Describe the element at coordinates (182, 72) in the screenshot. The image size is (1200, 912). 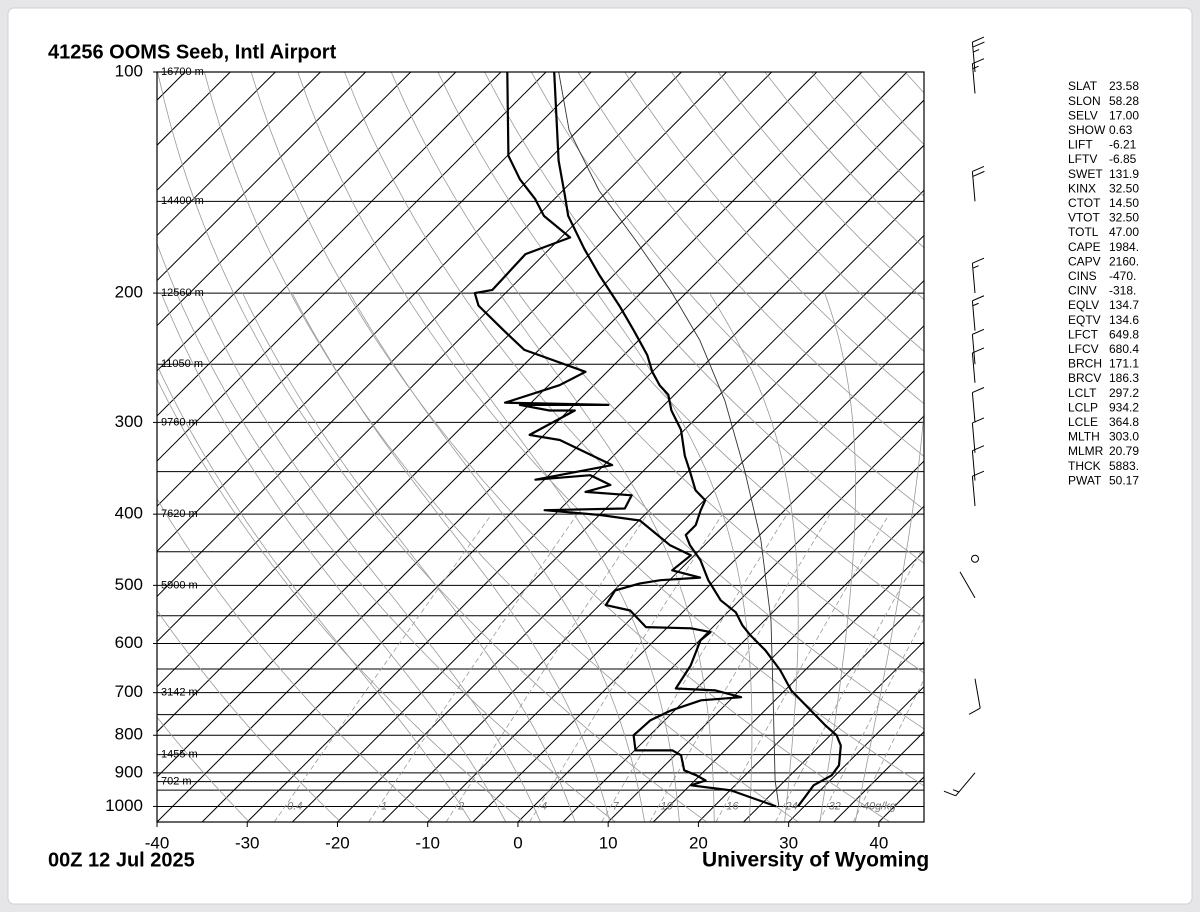
I see `height-label: 16700 m` at that location.